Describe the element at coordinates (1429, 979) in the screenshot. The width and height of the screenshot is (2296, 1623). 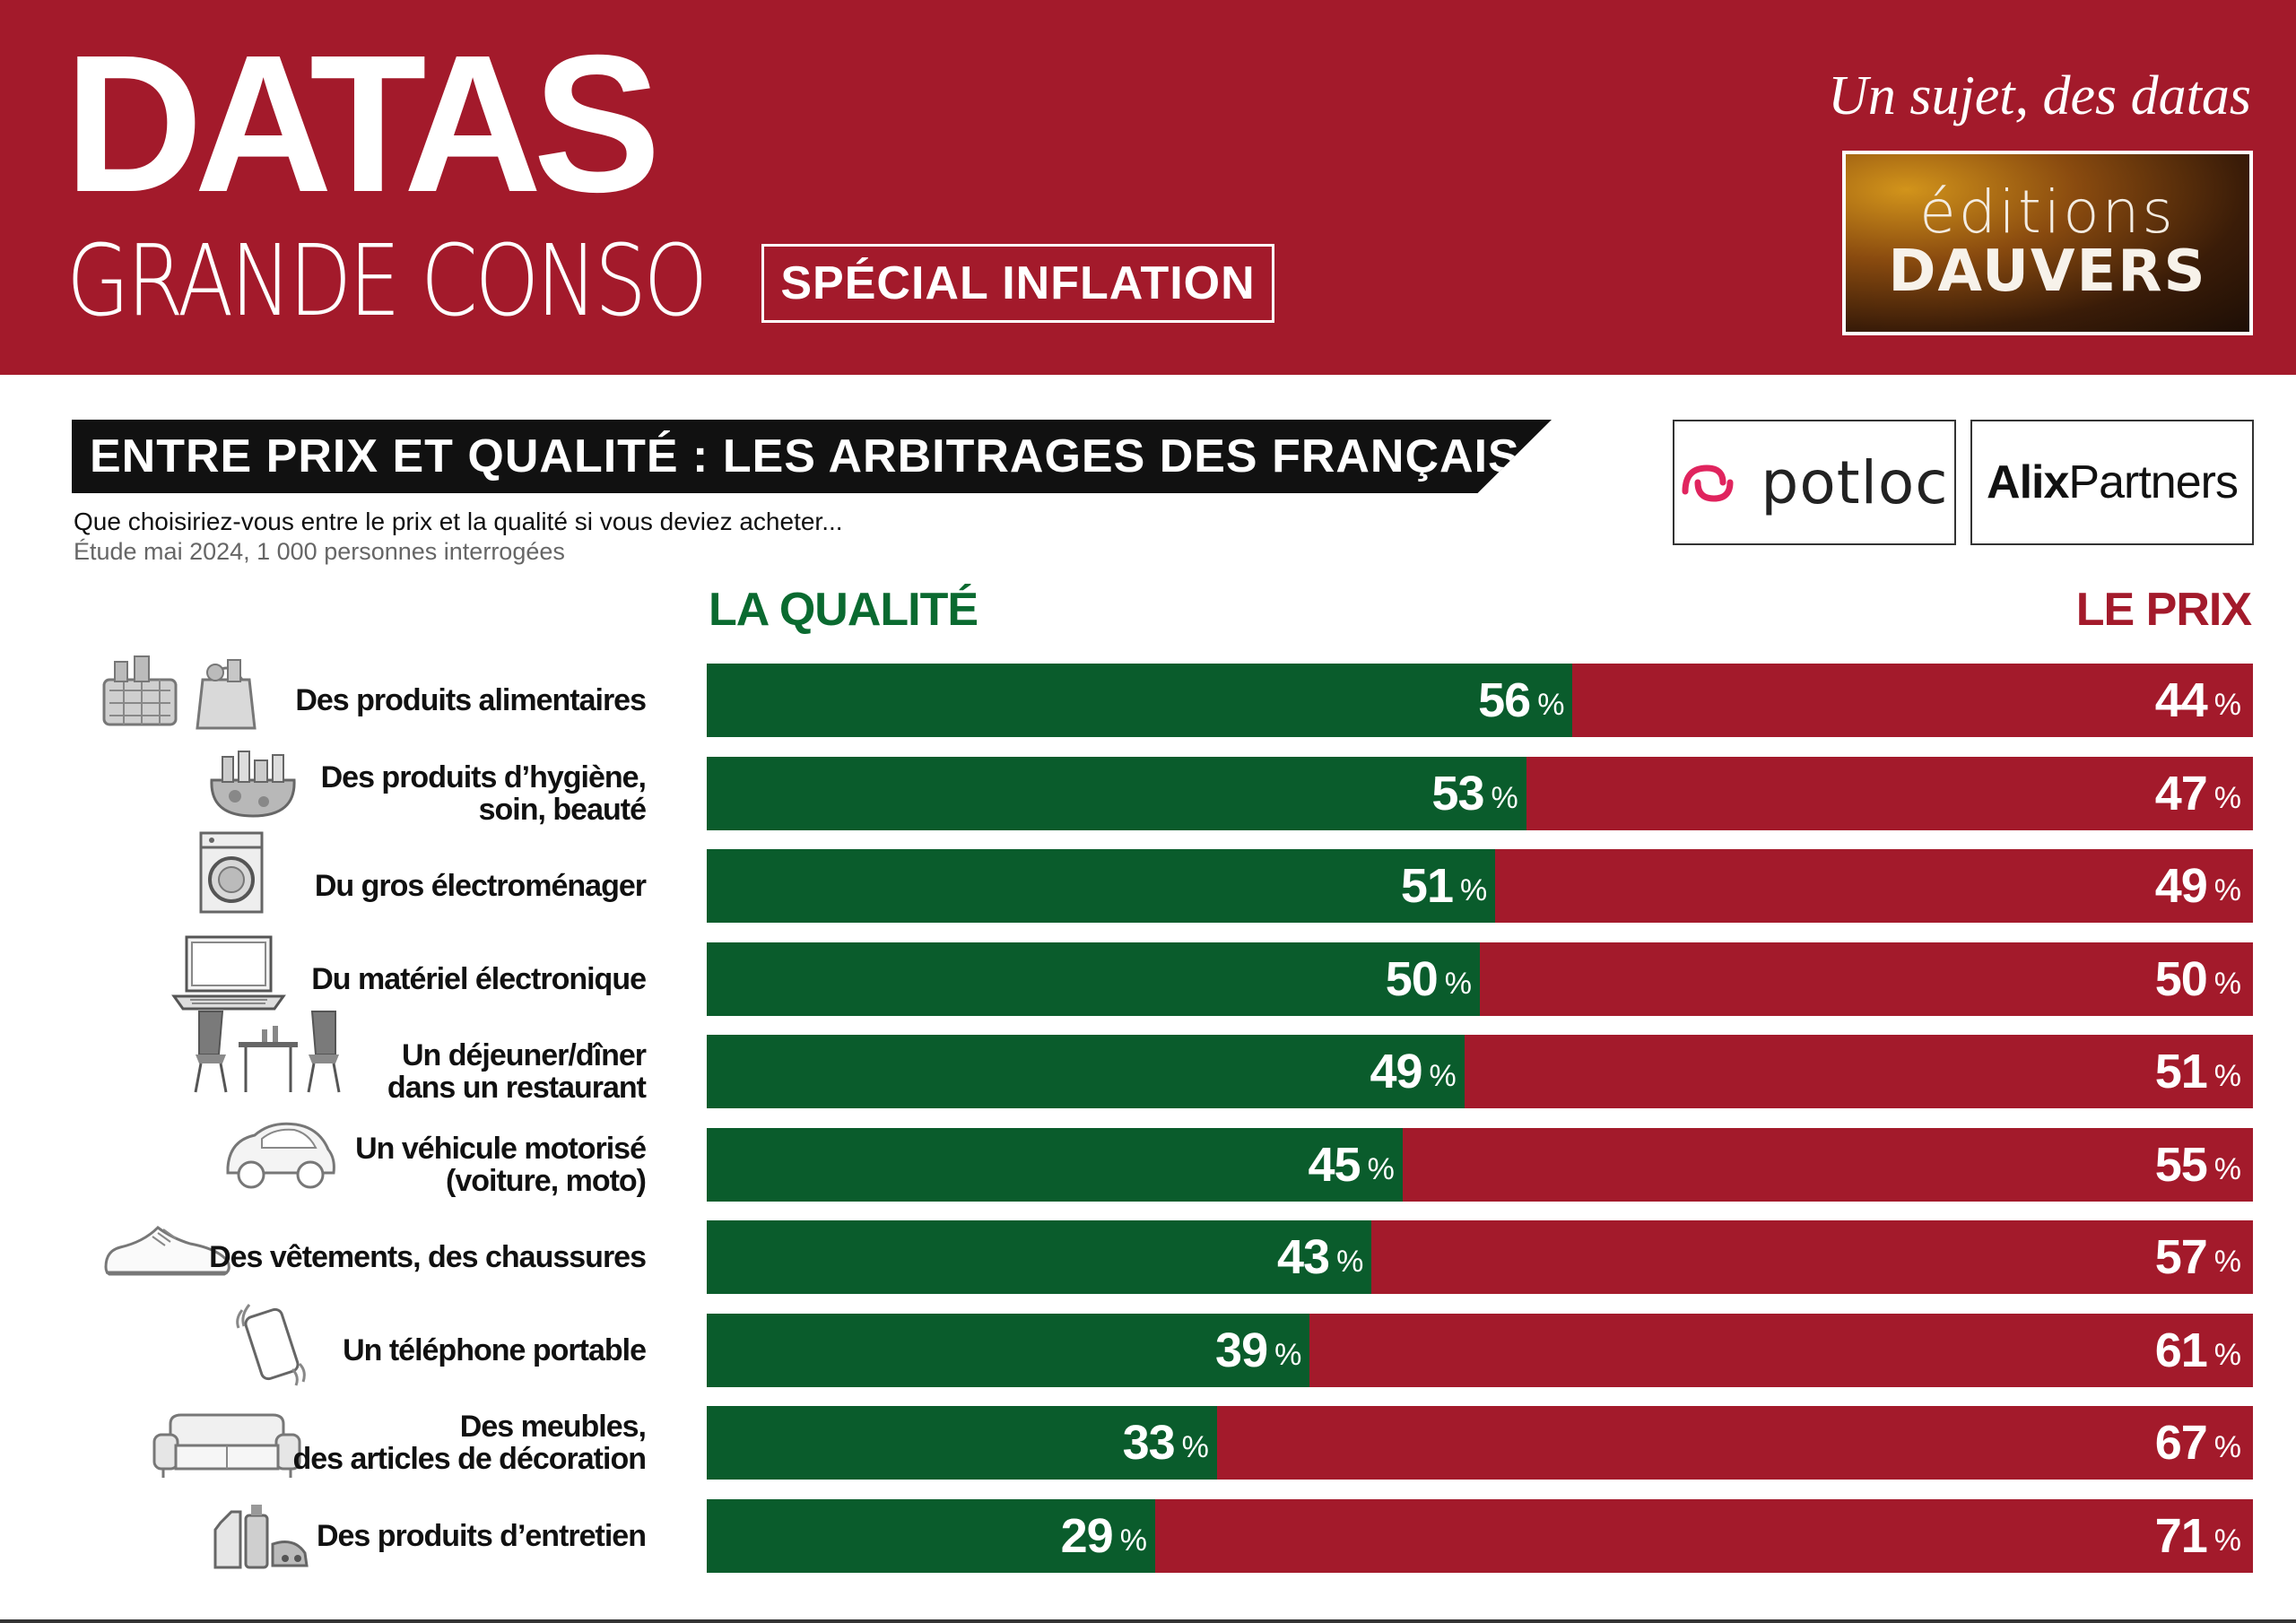
I see `value-label-quality: 50%` at that location.